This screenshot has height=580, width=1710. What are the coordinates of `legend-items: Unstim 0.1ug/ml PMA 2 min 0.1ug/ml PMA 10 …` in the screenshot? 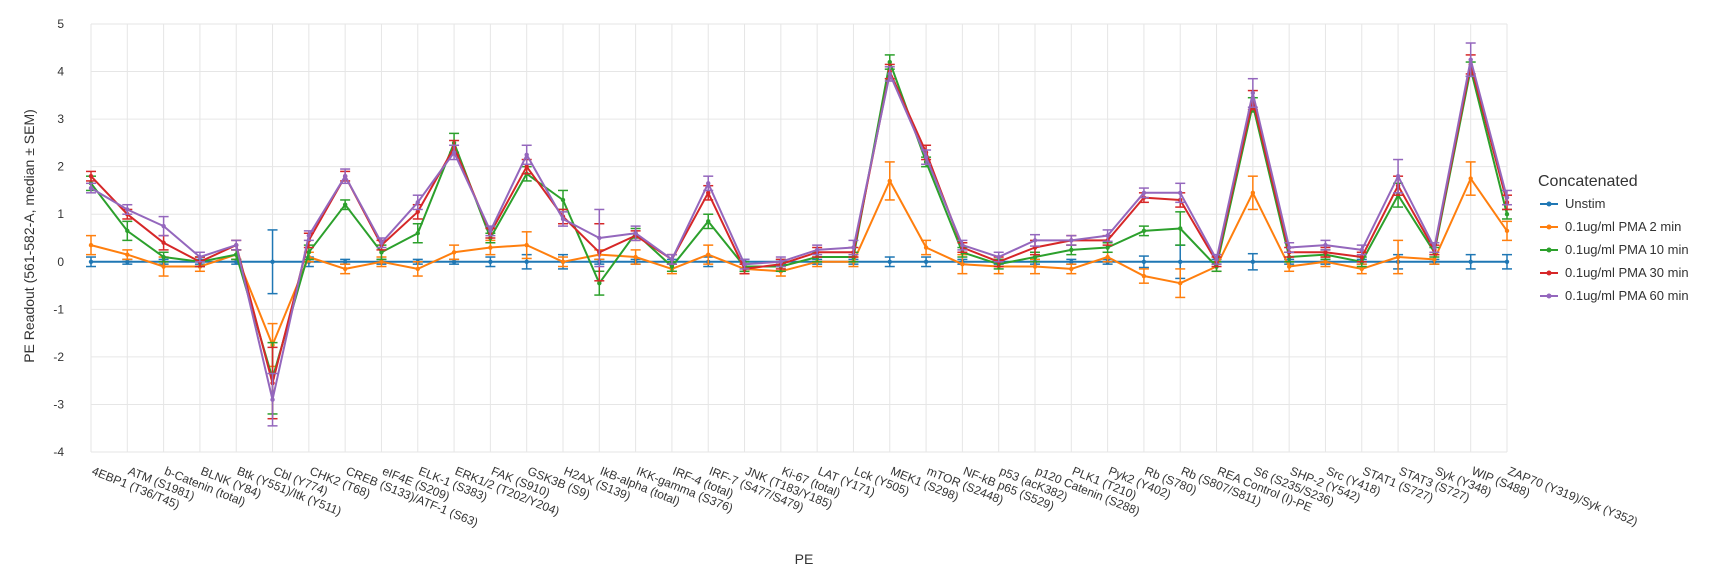 It's located at (1614, 249).